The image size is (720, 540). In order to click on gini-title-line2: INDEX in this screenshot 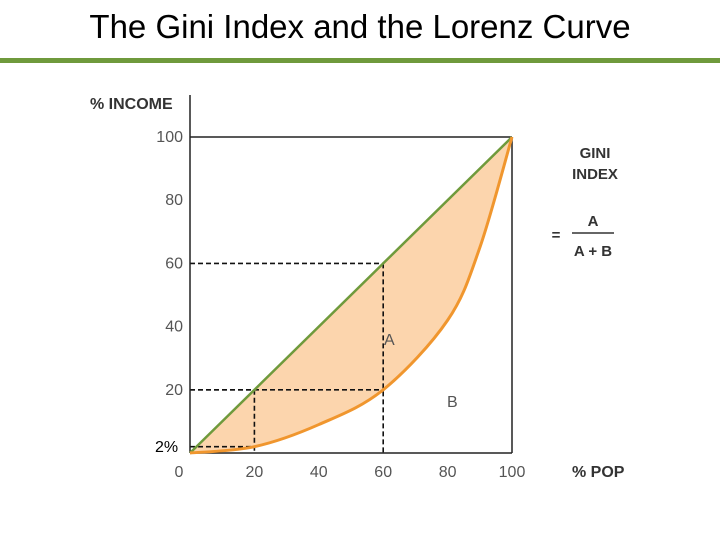, I will do `click(595, 174)`.